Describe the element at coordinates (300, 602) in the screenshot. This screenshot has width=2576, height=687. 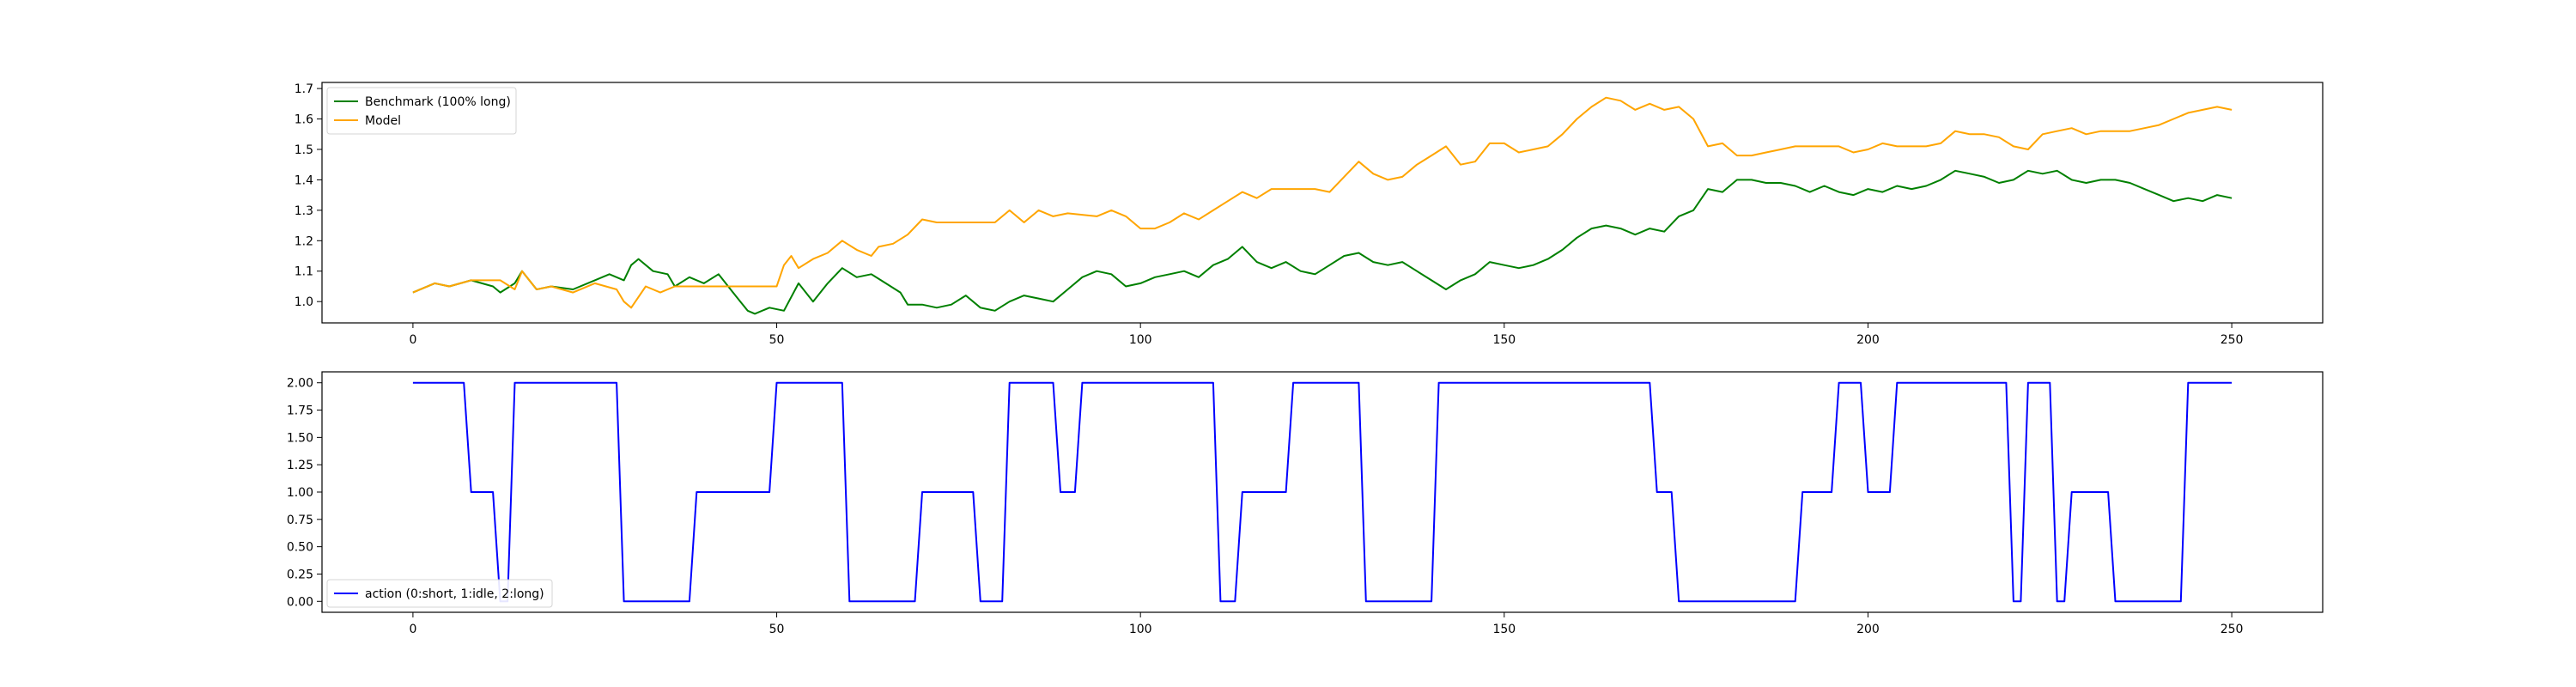
I see `y-tick-label: 0.00` at that location.